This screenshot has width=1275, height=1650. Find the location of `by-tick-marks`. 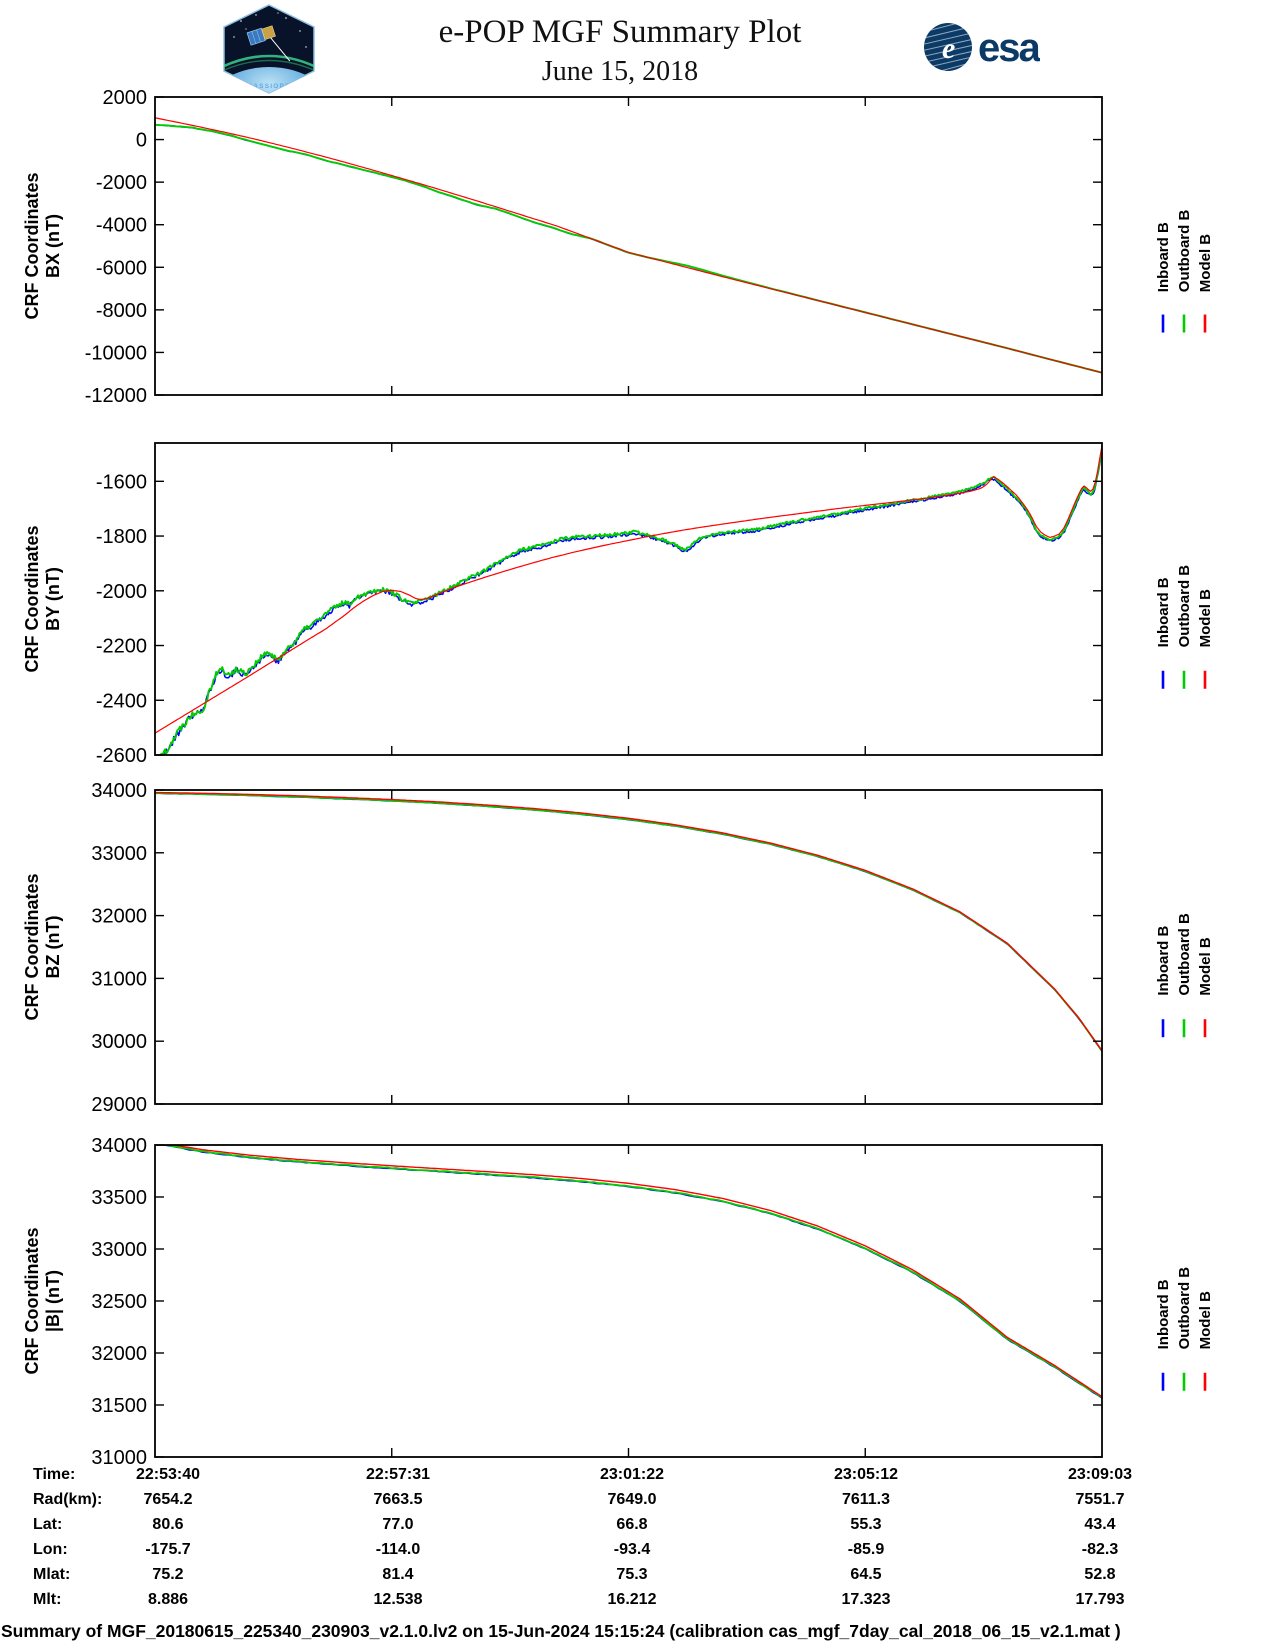

by-tick-marks is located at coordinates (628, 599).